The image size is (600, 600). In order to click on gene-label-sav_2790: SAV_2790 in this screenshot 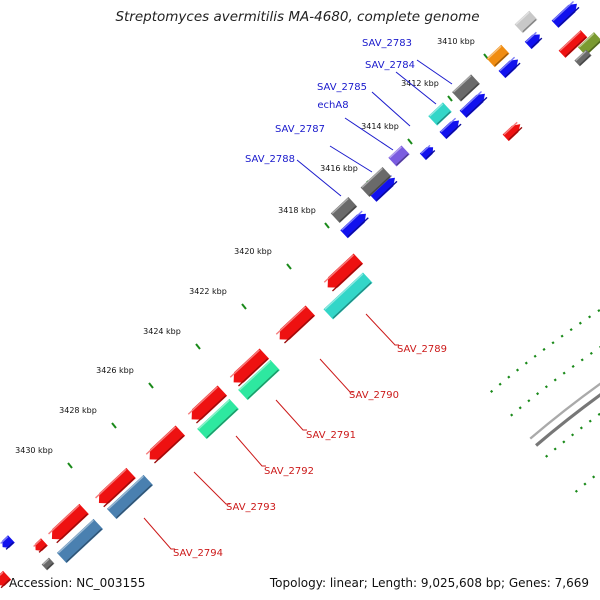, I will do `click(374, 395)`.